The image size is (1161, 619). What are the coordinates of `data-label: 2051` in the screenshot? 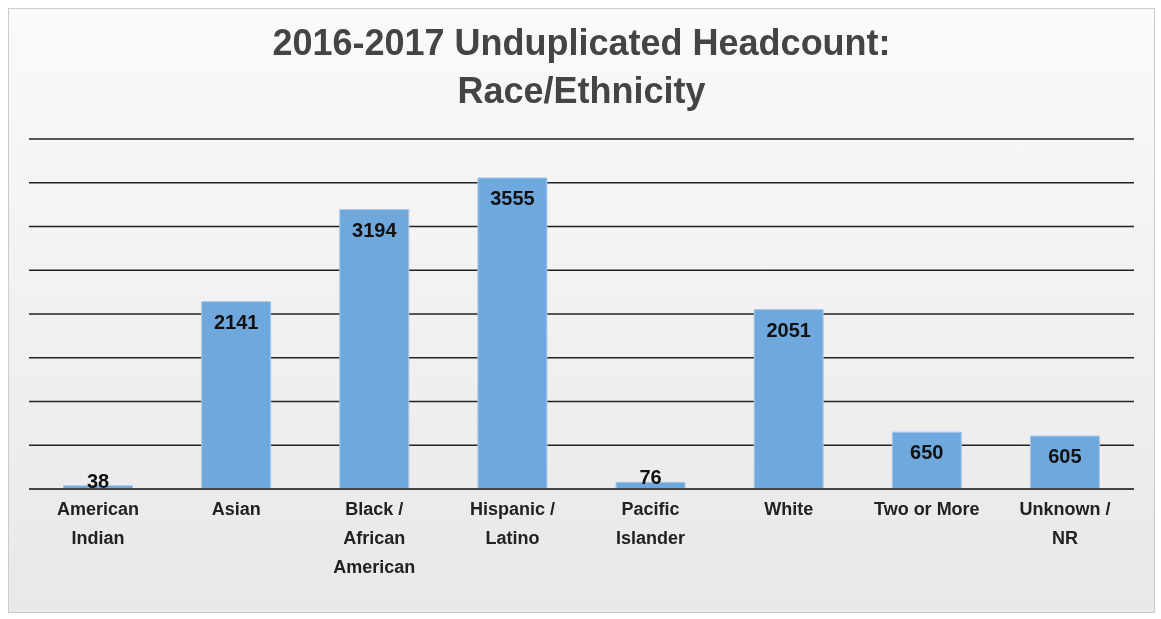 It's located at (788, 329).